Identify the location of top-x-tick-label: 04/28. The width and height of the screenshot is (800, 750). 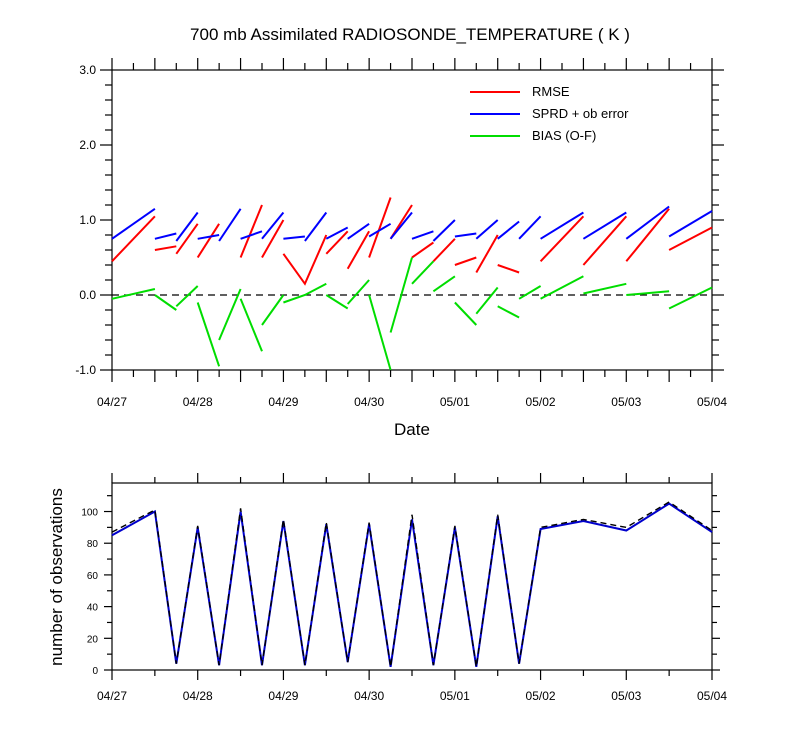
(198, 402).